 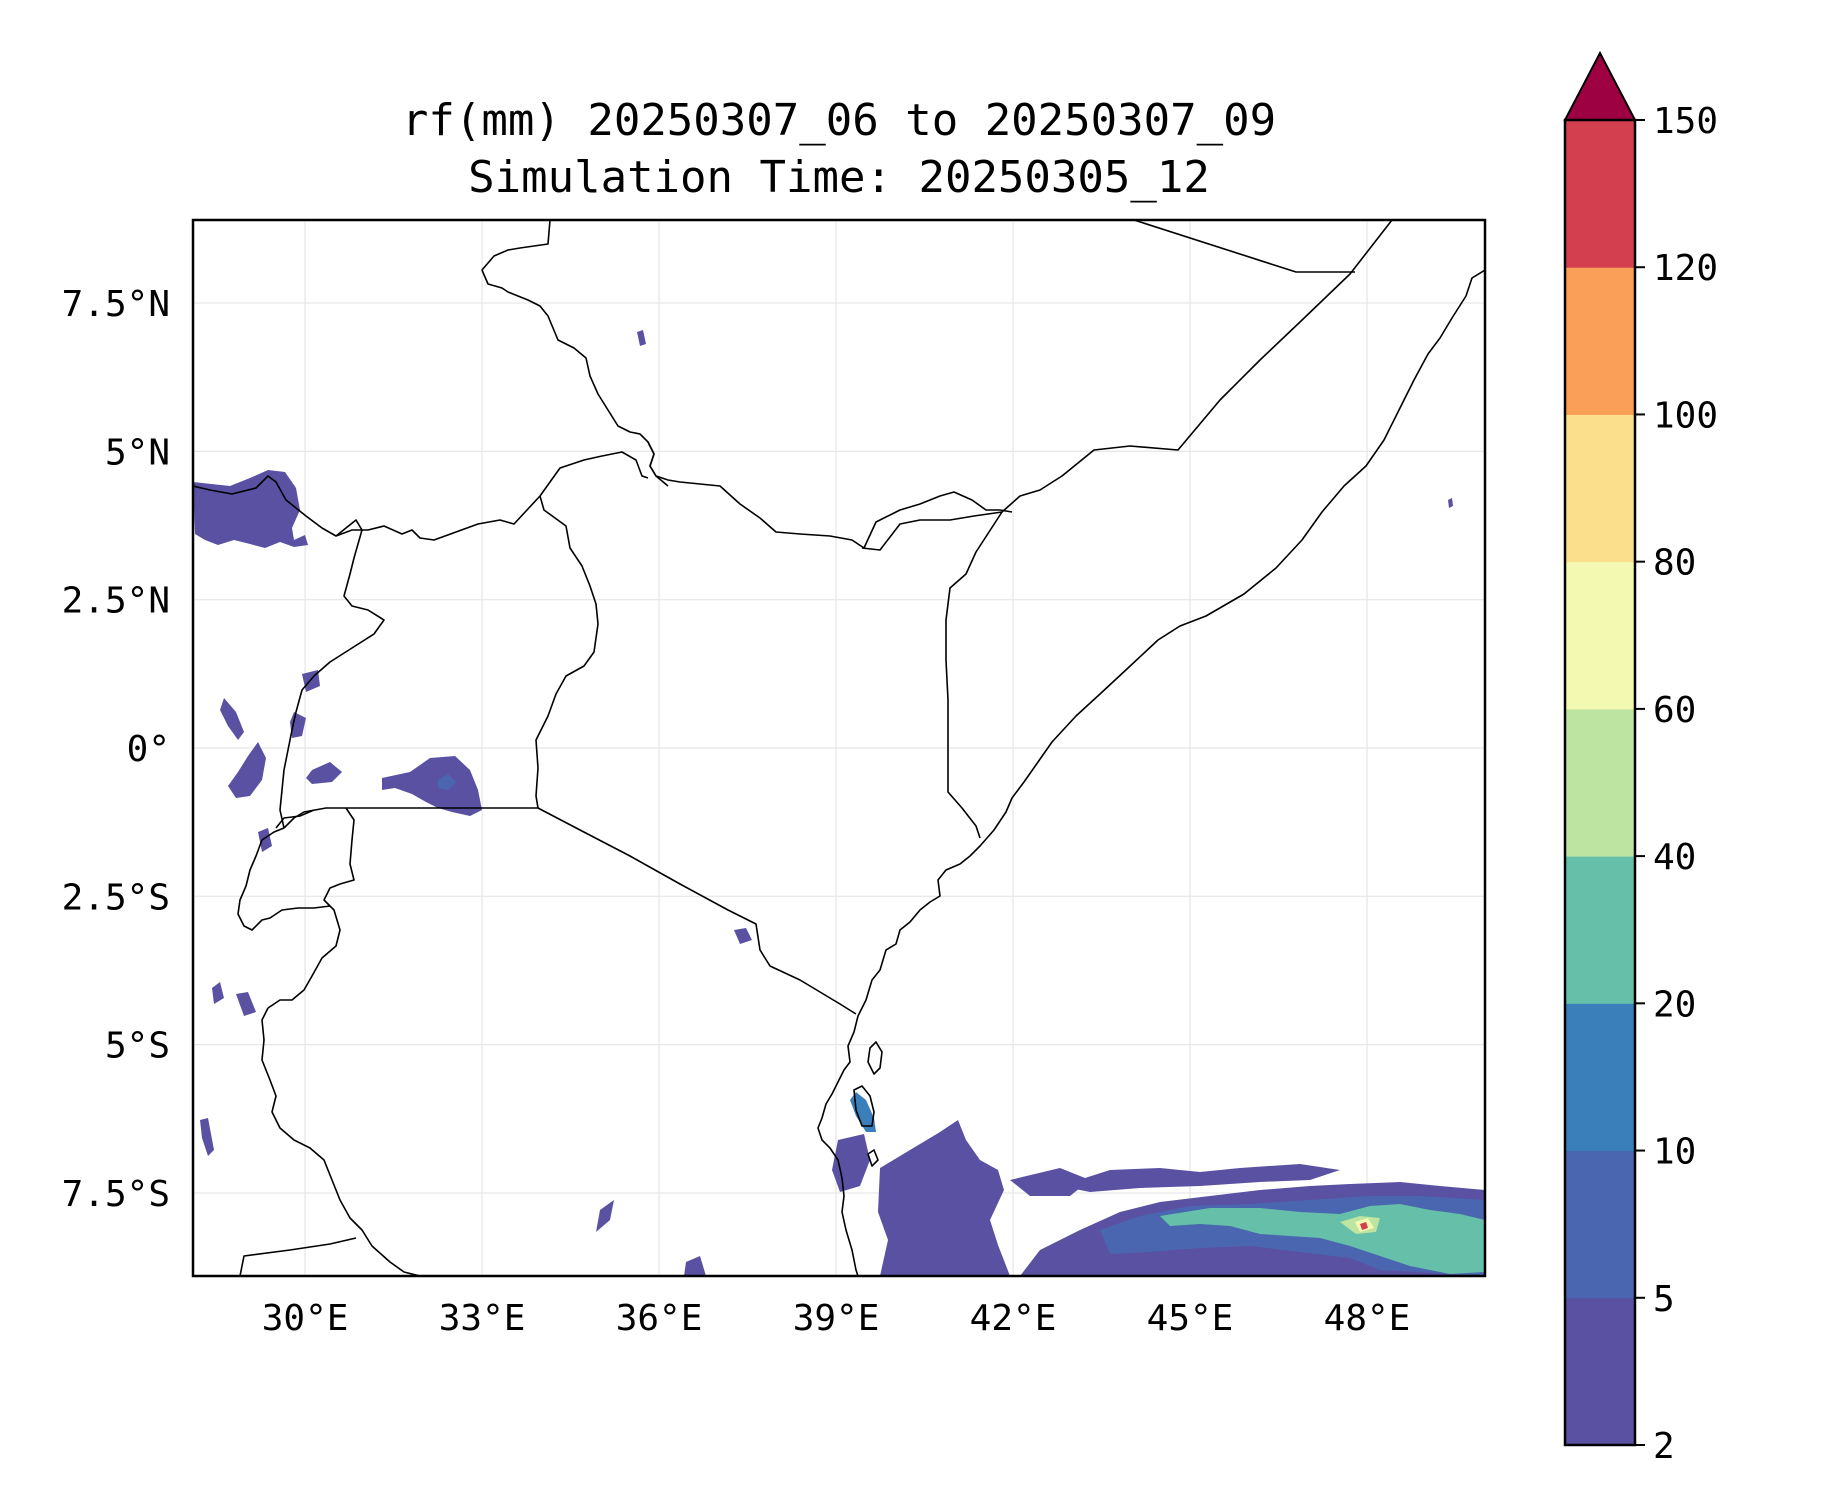 I want to click on rain-patch-lake-victoria-core, so click(x=447, y=782).